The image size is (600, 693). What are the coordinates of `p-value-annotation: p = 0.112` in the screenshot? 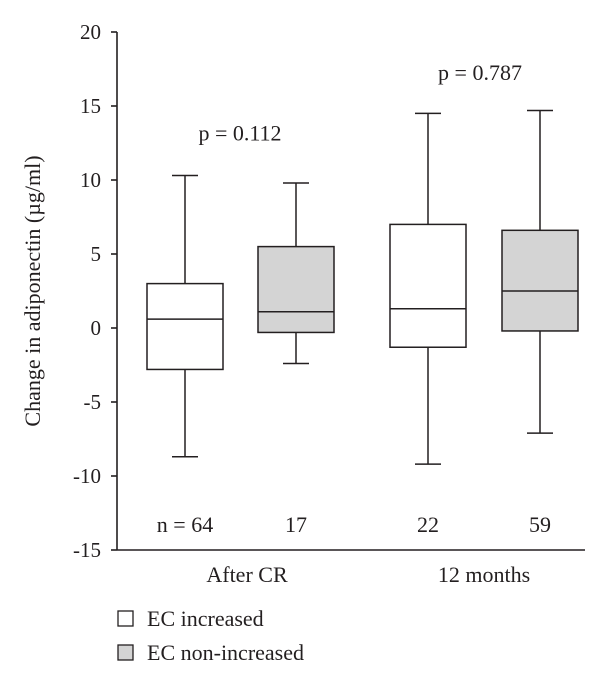 It's located at (239, 133).